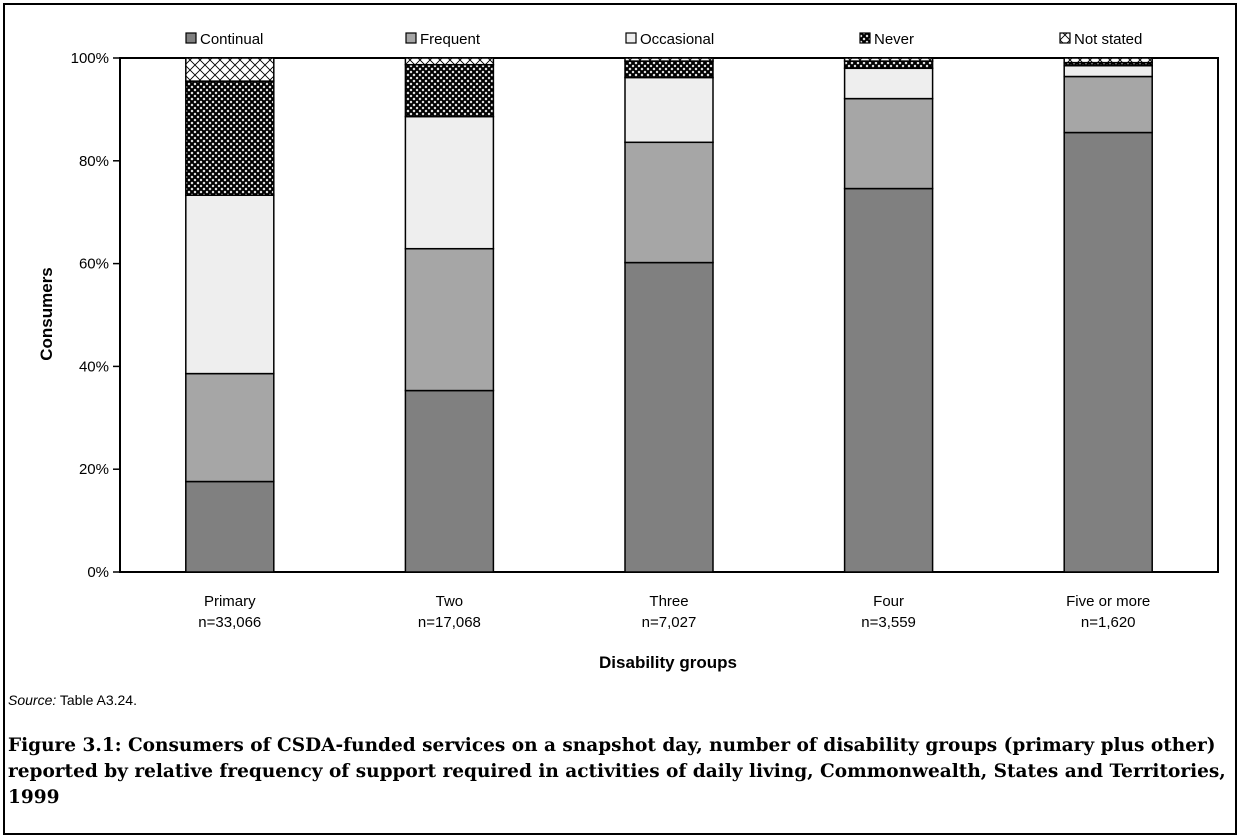 This screenshot has height=840, width=1242. What do you see at coordinates (1108, 622) in the screenshot?
I see `x-tick-count: n=1,620` at bounding box center [1108, 622].